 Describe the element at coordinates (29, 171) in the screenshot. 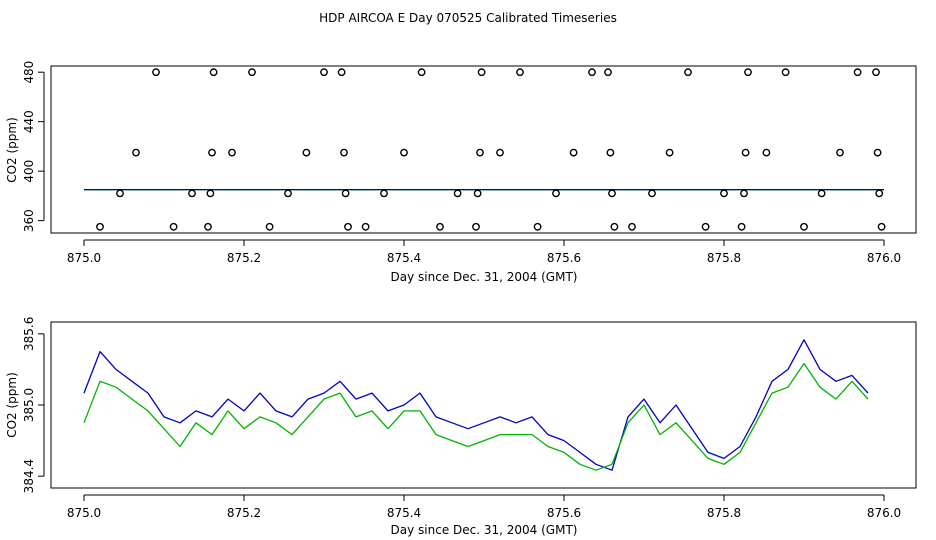

I see `y-tick-label: 400` at that location.